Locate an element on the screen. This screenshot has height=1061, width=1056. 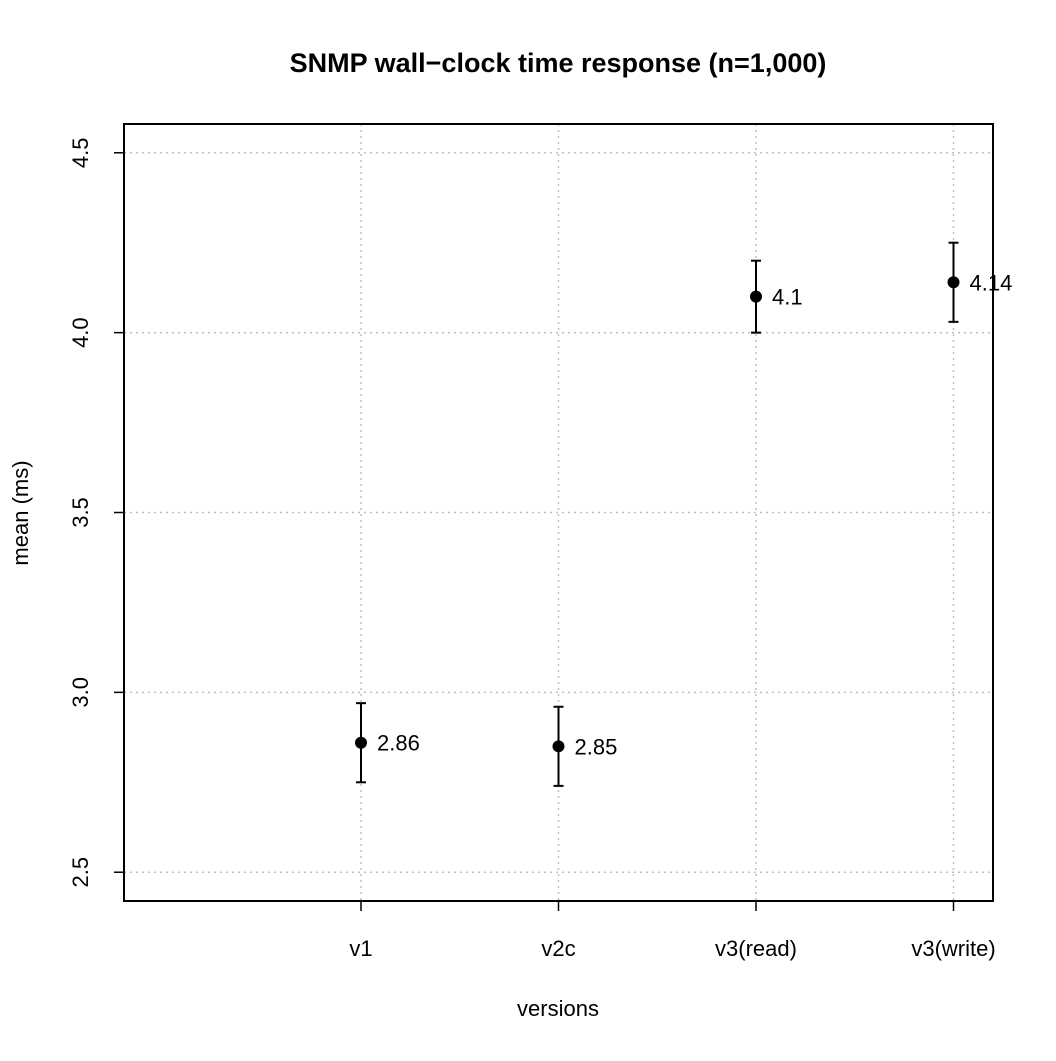
y-tick-label: 3.5 is located at coordinates (80, 512).